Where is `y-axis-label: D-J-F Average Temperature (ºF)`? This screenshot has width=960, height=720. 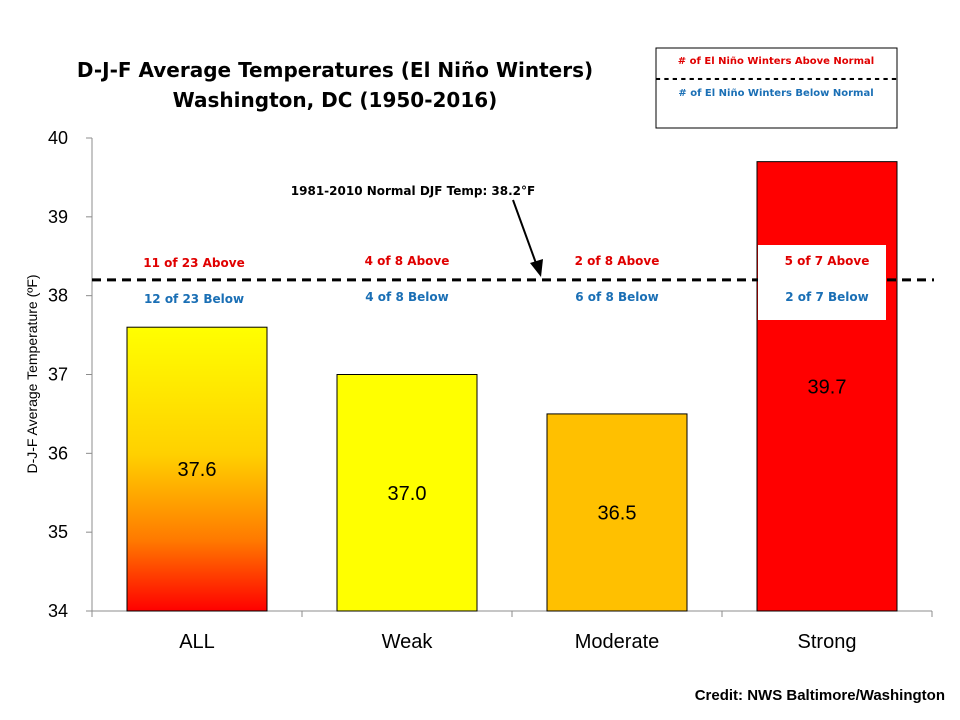
y-axis-label: D-J-F Average Temperature (ºF) is located at coordinates (32, 373).